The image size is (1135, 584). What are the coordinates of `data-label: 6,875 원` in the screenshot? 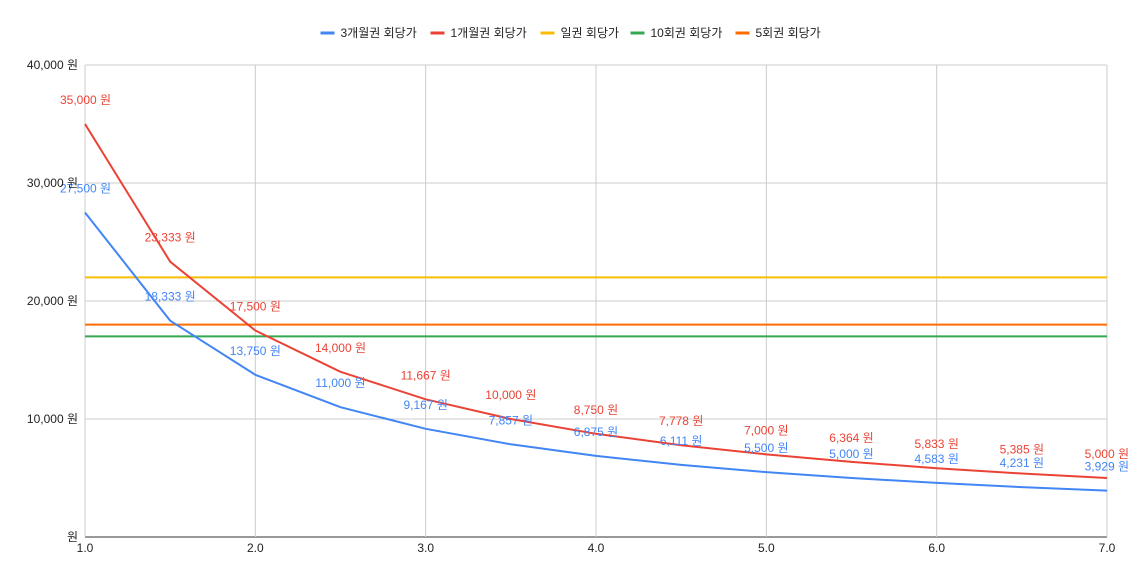 It's located at (596, 432).